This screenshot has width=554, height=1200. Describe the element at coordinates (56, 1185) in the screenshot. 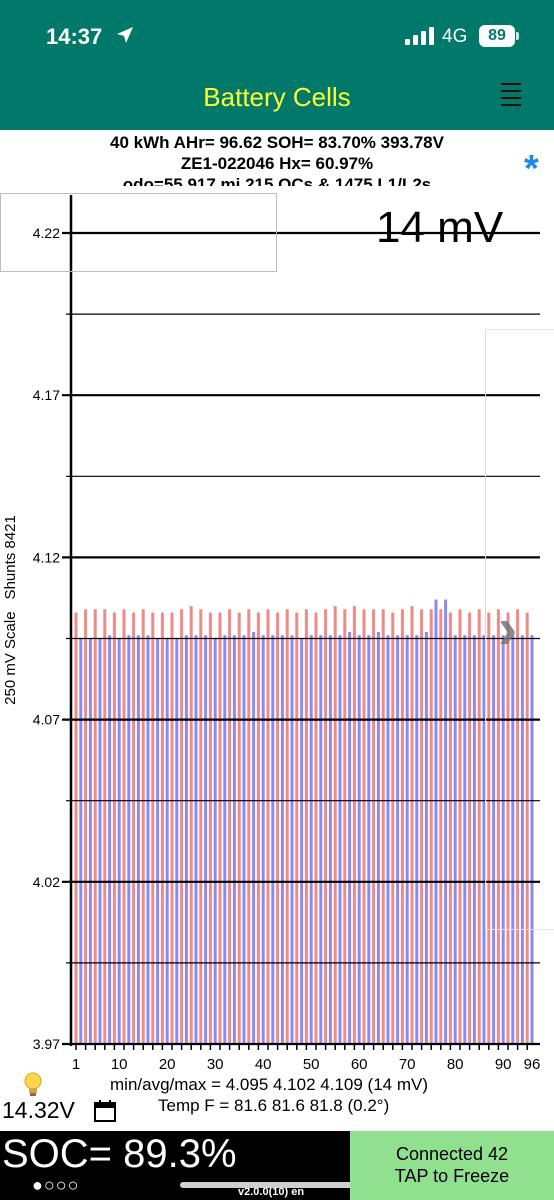

I see `page-indicator: ●○○○` at that location.